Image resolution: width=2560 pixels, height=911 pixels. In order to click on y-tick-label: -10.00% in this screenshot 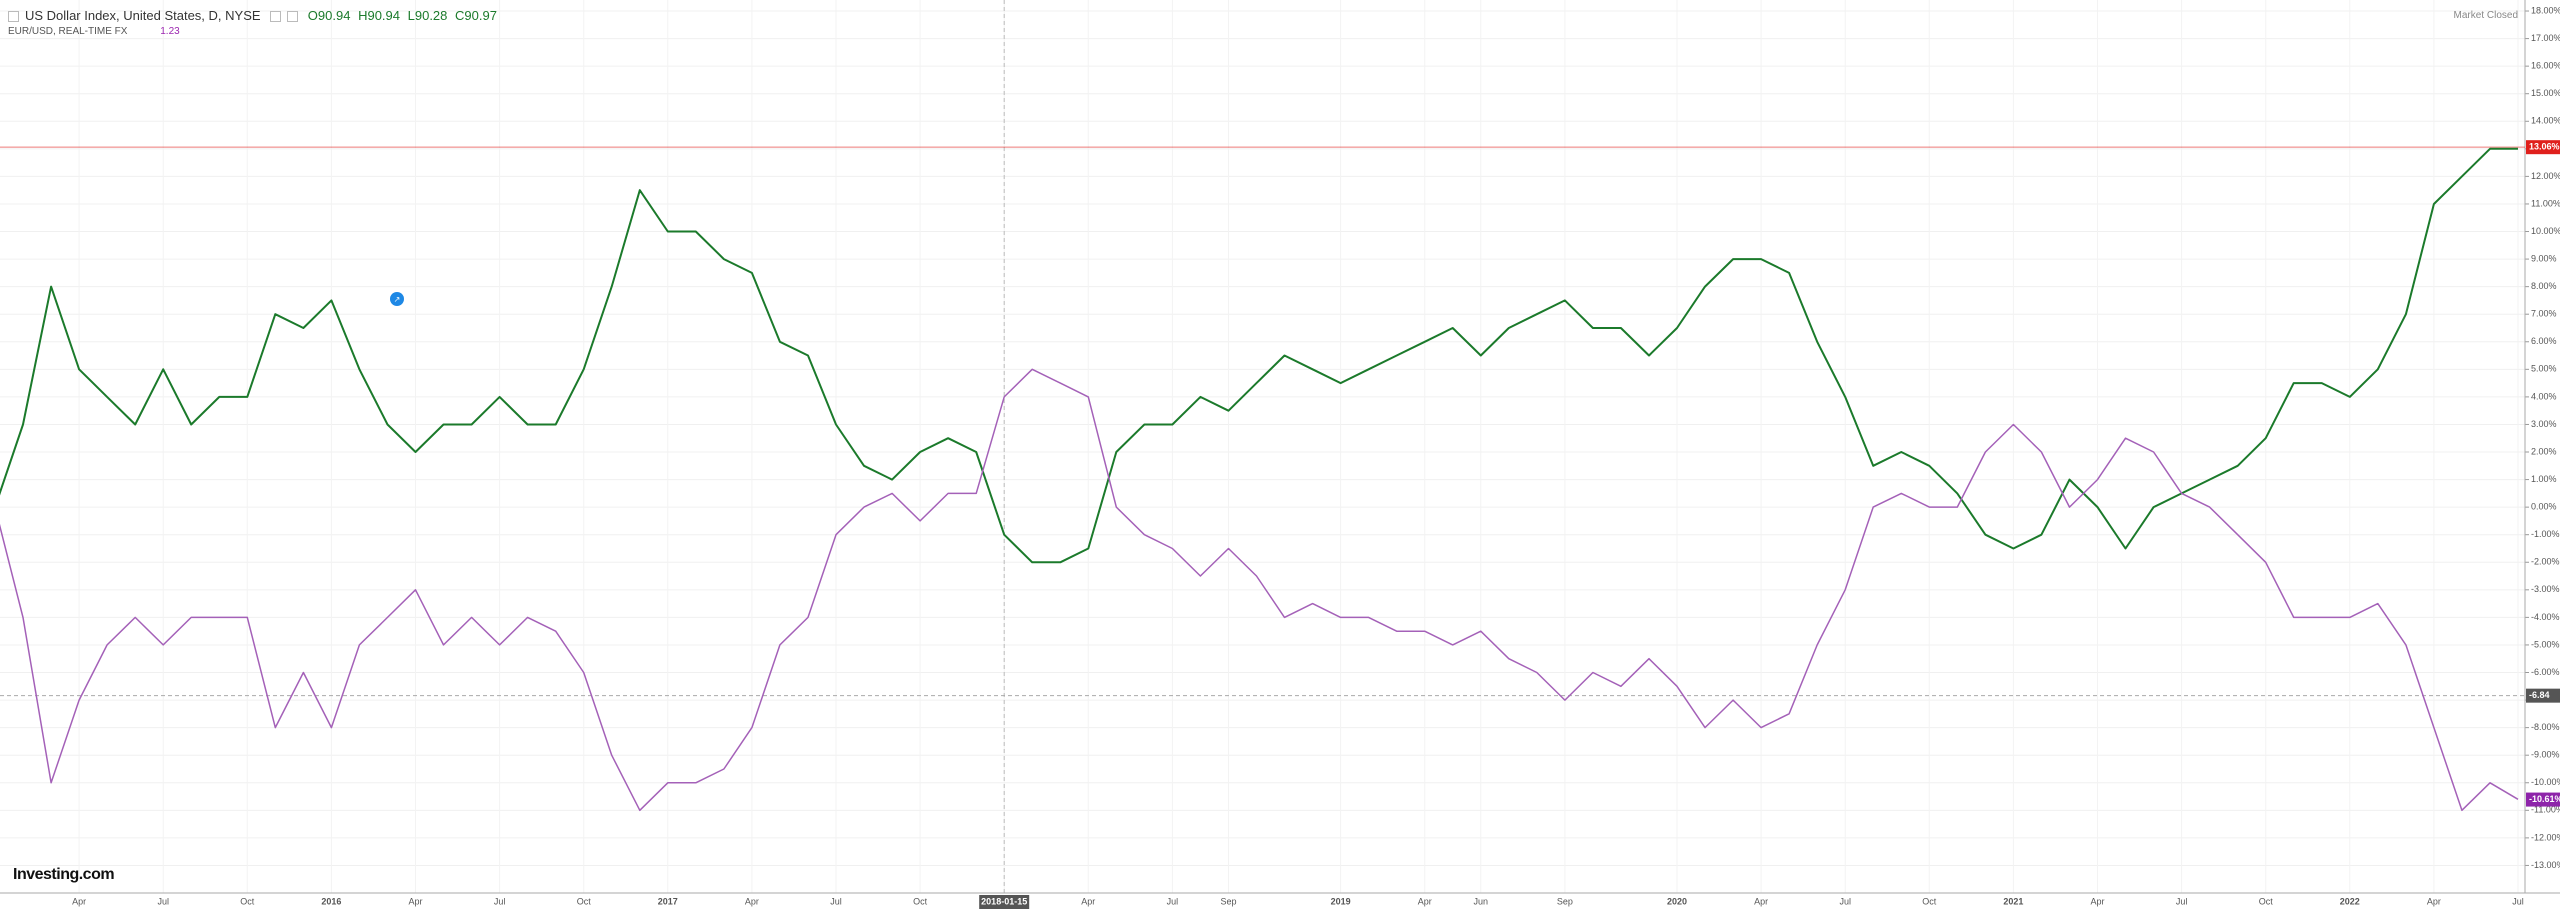, I will do `click(2545, 782)`.